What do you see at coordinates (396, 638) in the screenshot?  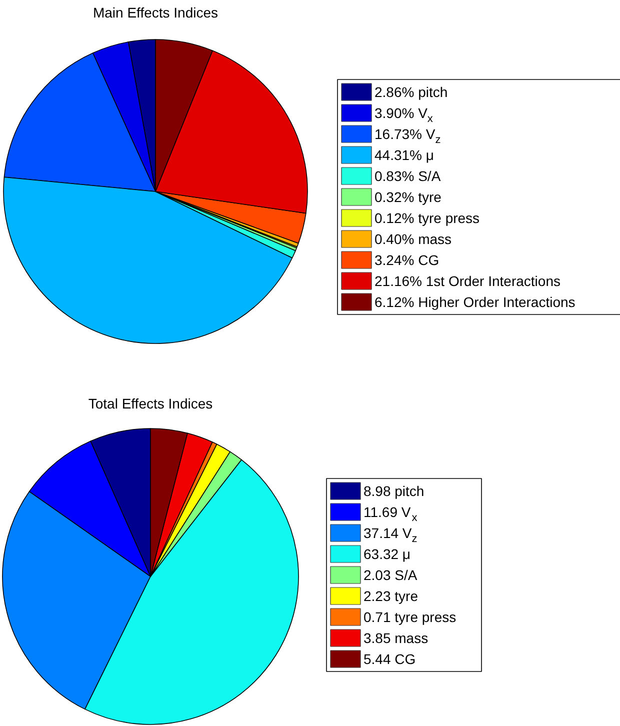 I see `legend-label: 3.85 mass` at bounding box center [396, 638].